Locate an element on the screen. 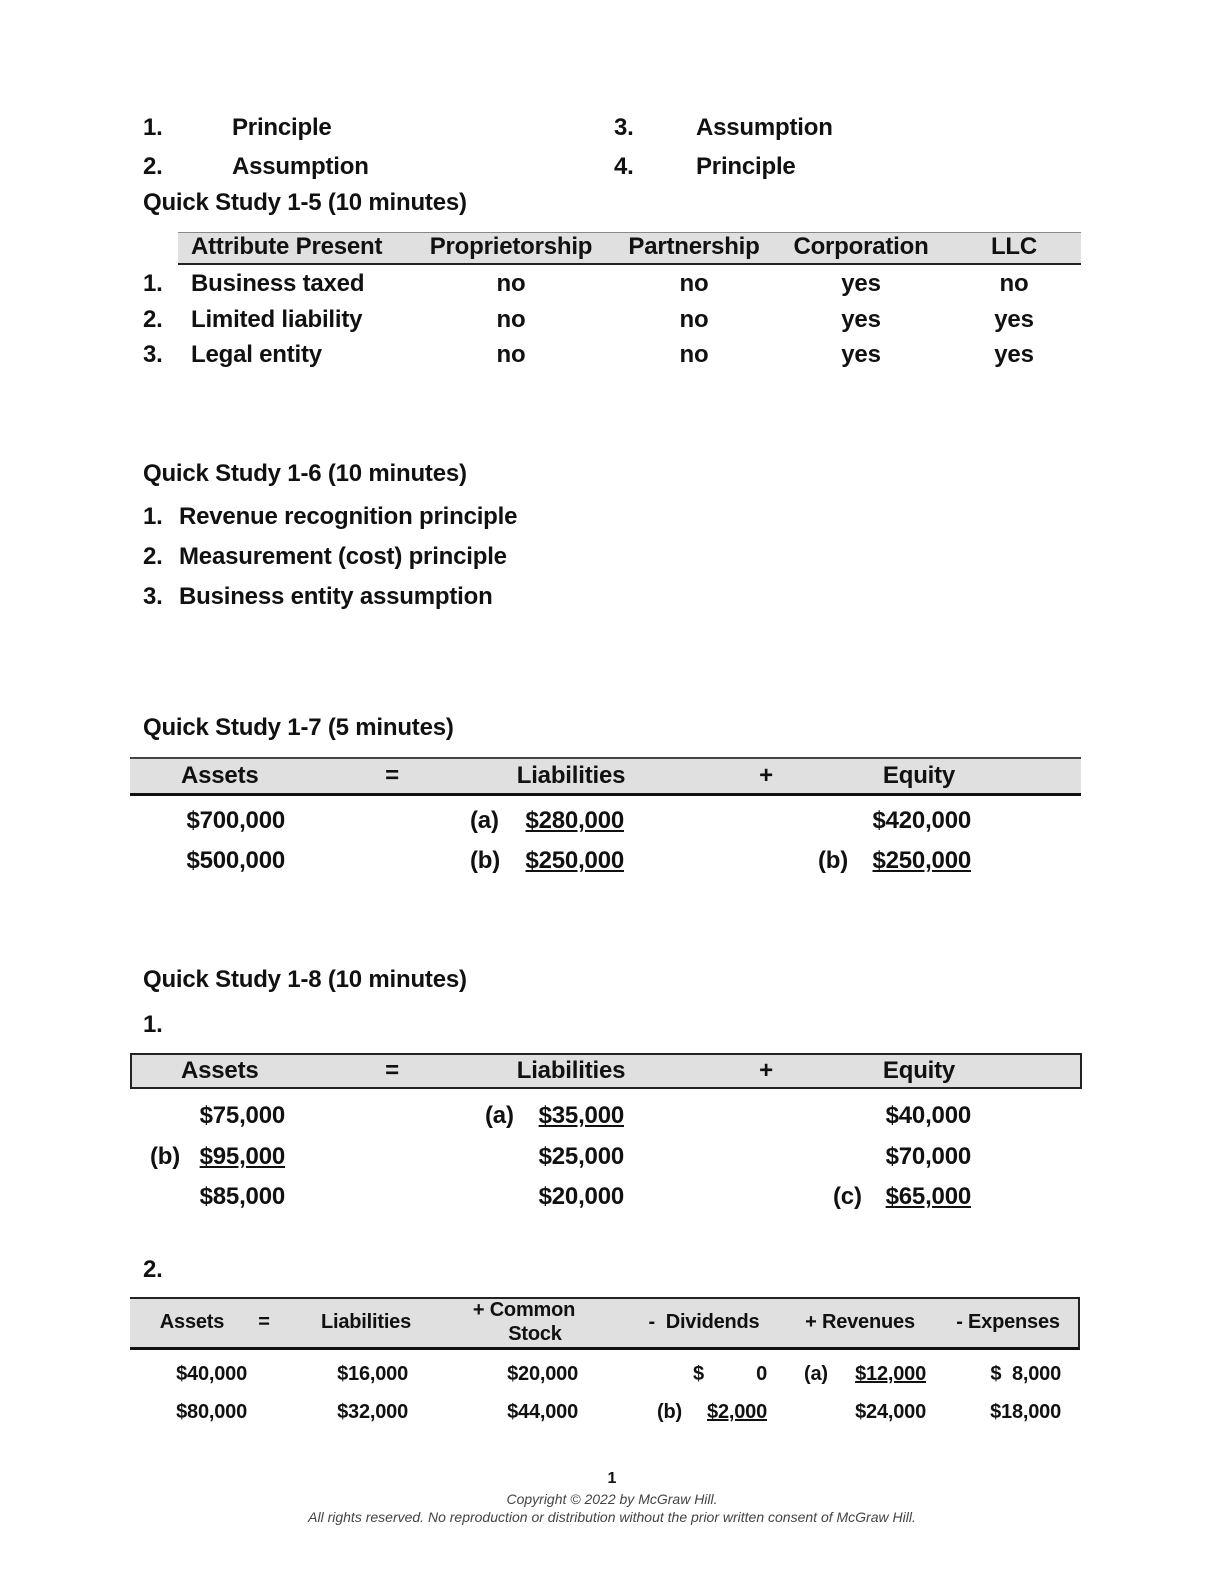 This screenshot has height=1584, width=1224. row-attr: Business taxed is located at coordinates (278, 283).